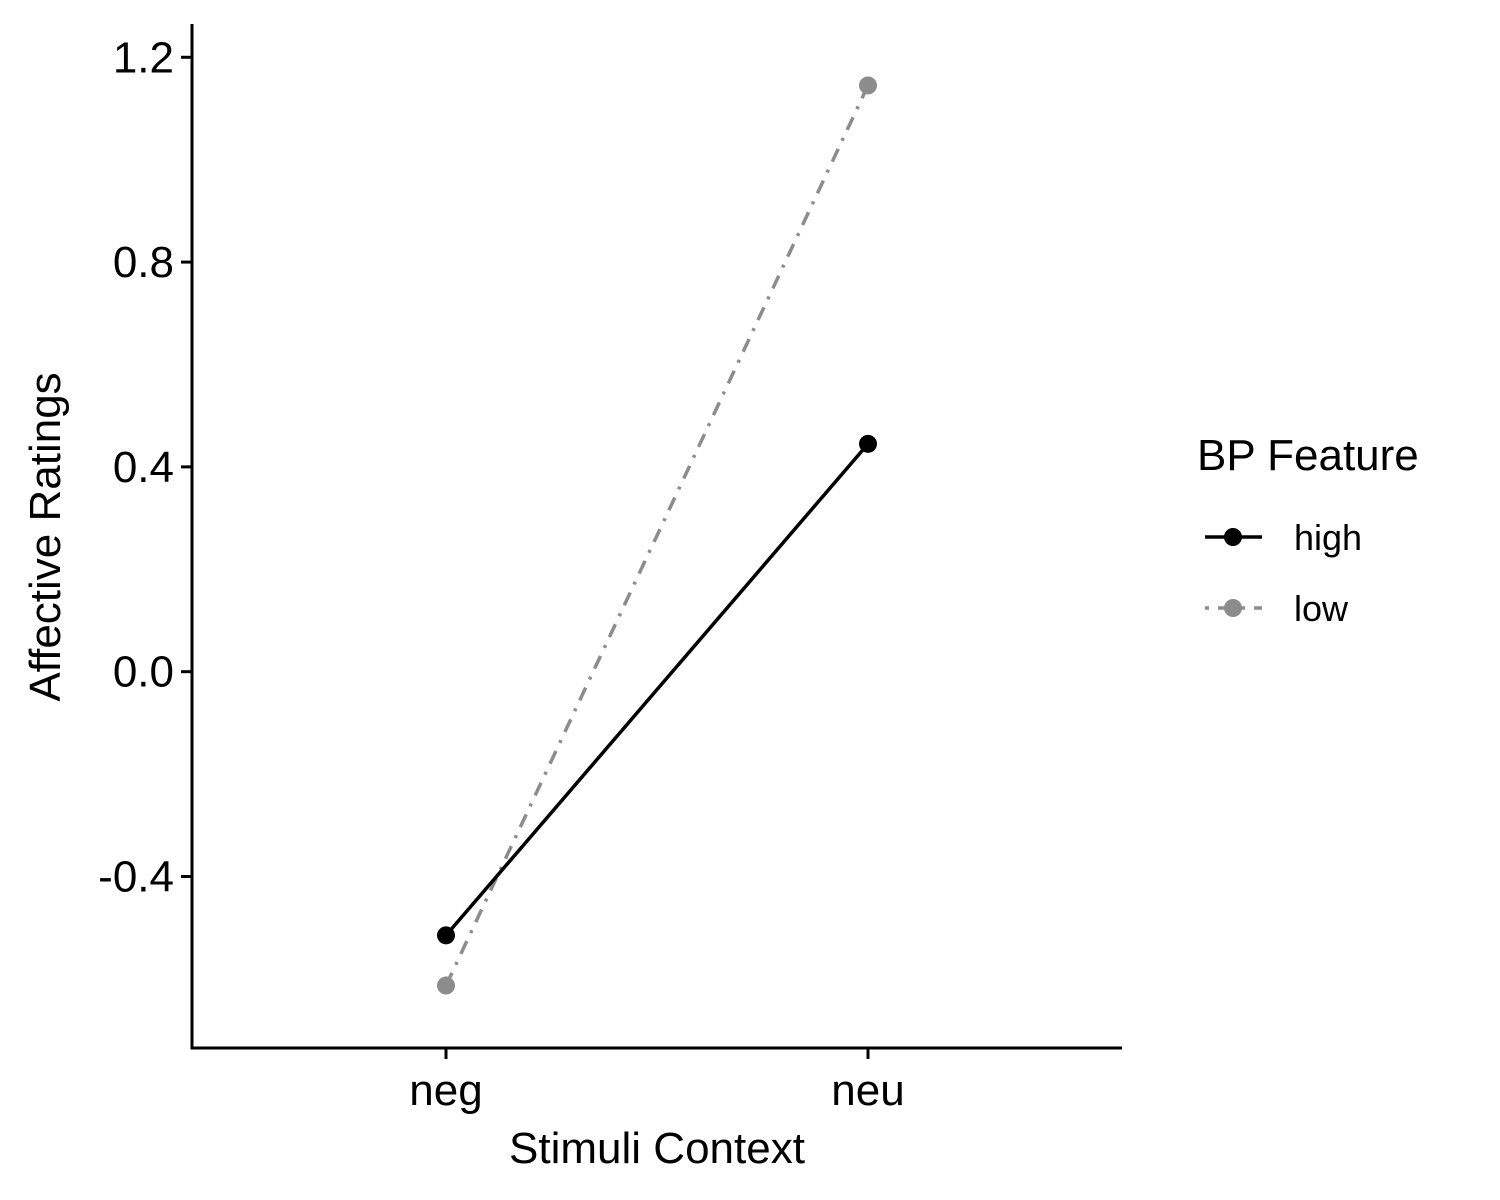  I want to click on legend-label: high, so click(1328, 537).